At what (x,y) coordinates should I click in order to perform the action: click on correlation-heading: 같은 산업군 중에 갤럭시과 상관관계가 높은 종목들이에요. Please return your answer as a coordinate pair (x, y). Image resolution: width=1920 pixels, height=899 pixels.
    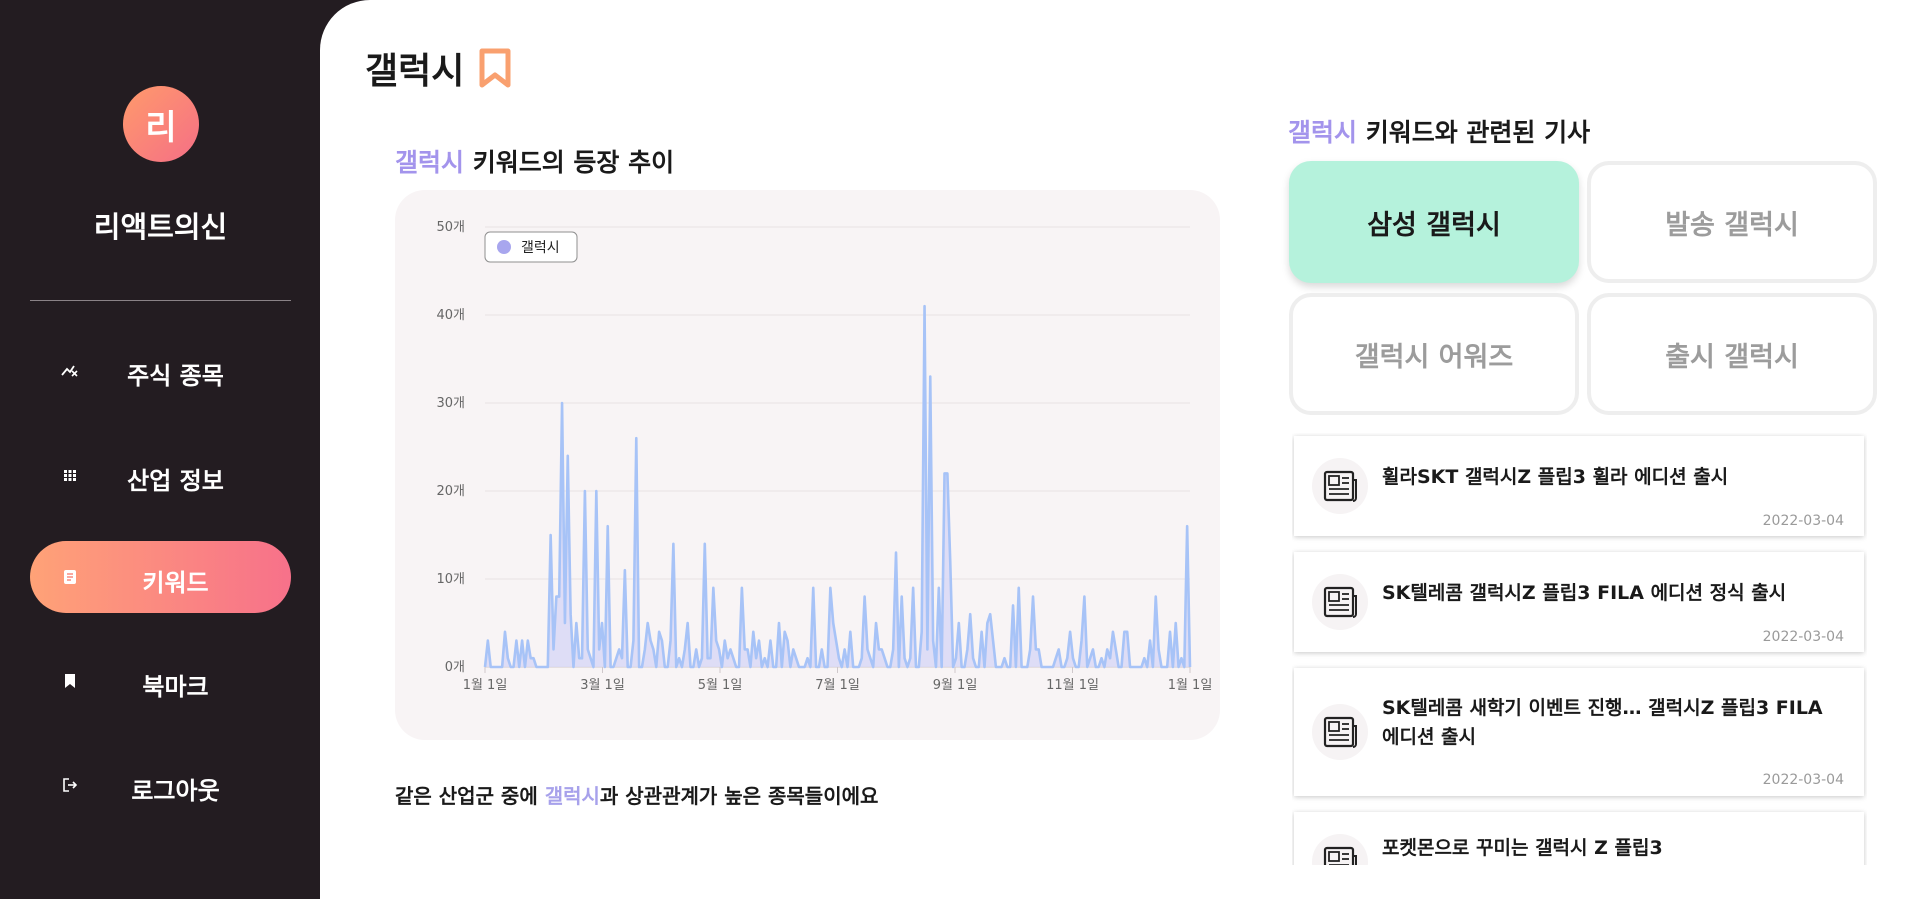
    Looking at the image, I should click on (636, 794).